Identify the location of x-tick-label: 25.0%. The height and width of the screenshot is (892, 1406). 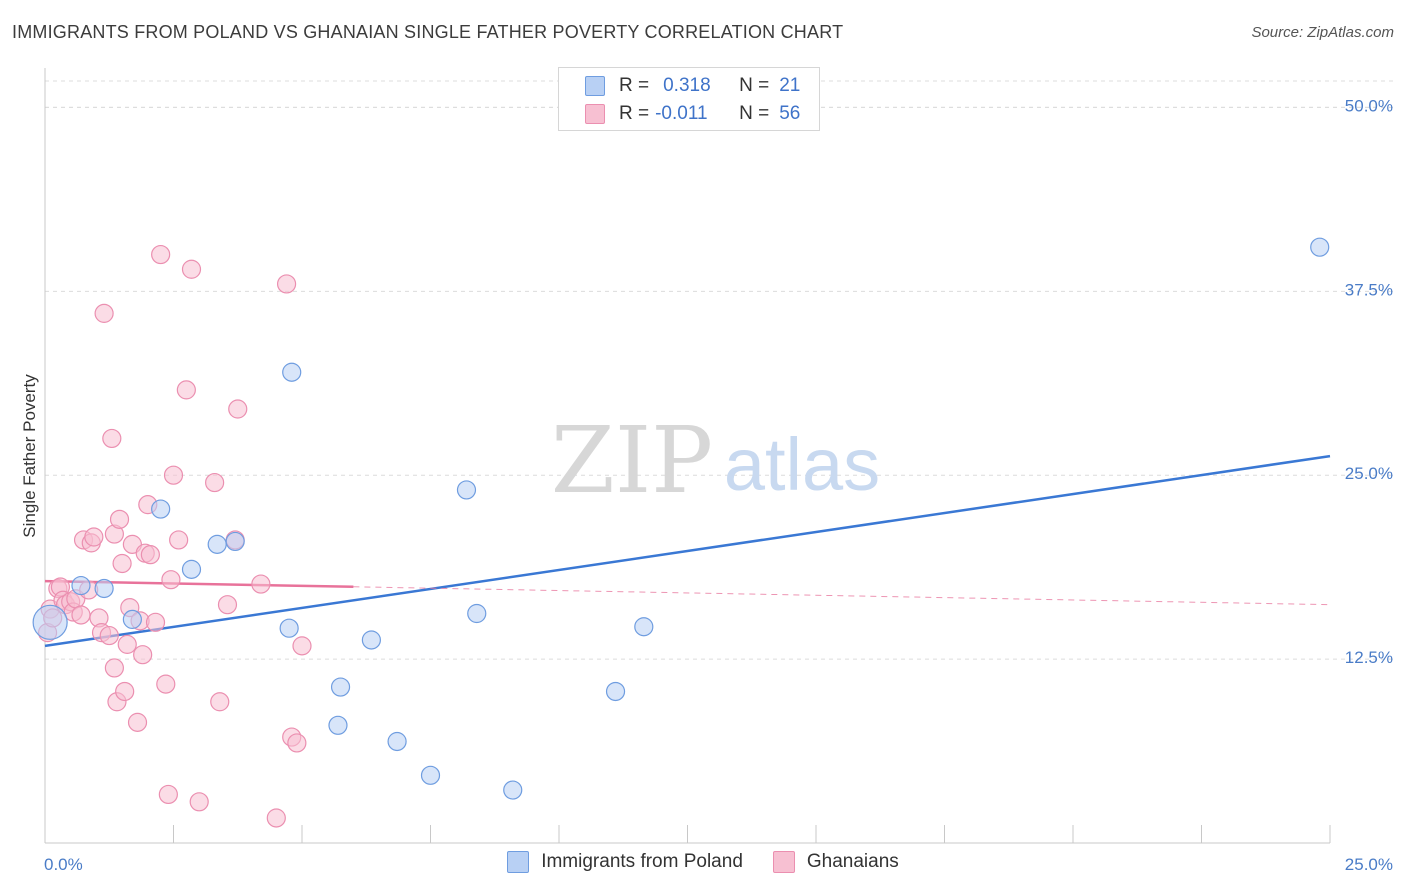
(1369, 864).